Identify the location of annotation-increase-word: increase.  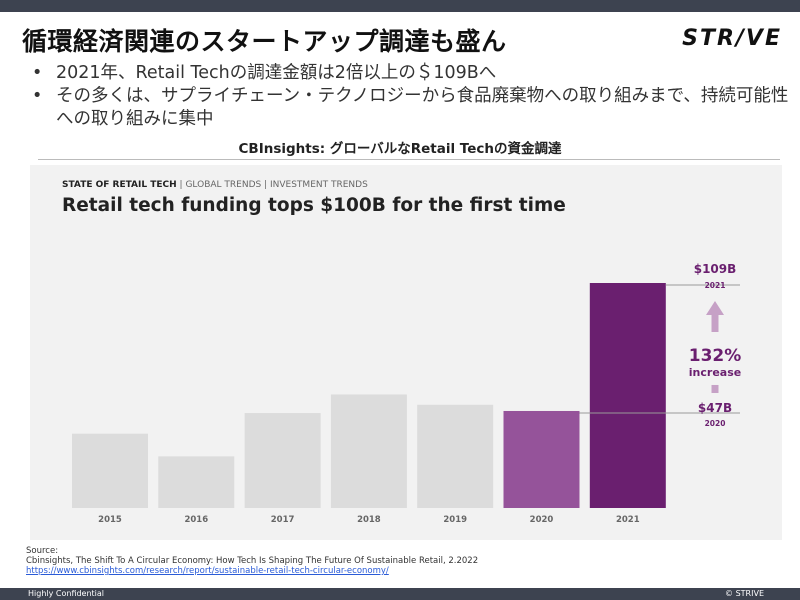
(715, 372).